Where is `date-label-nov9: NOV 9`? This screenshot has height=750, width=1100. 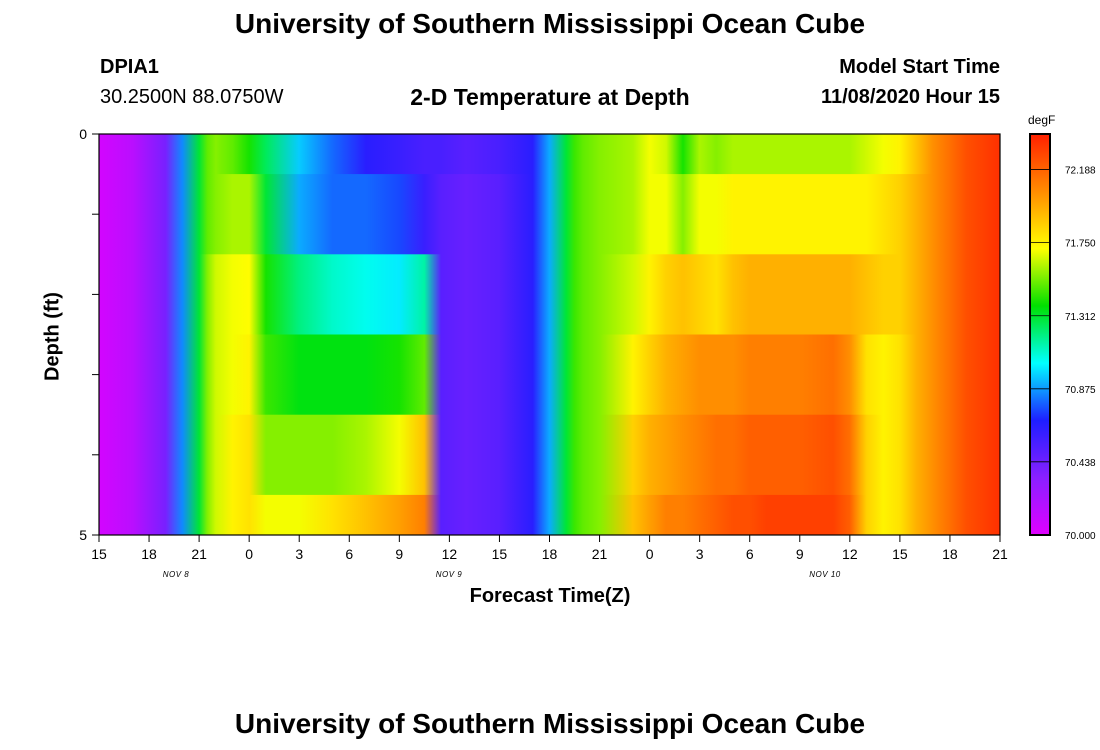
date-label-nov9: NOV 9 is located at coordinates (449, 574).